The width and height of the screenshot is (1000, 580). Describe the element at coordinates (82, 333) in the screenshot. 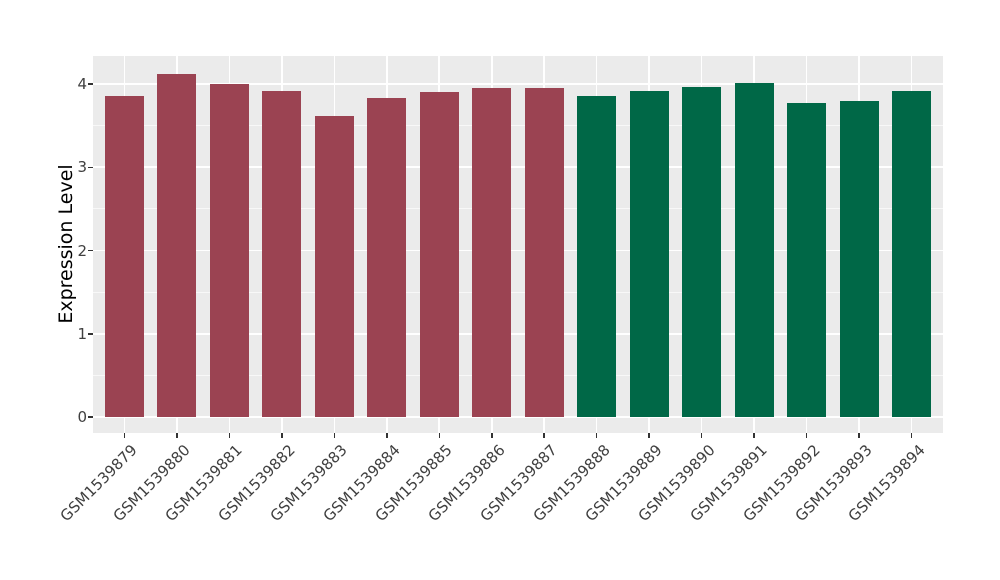

I see `y-tick-label: 1` at that location.